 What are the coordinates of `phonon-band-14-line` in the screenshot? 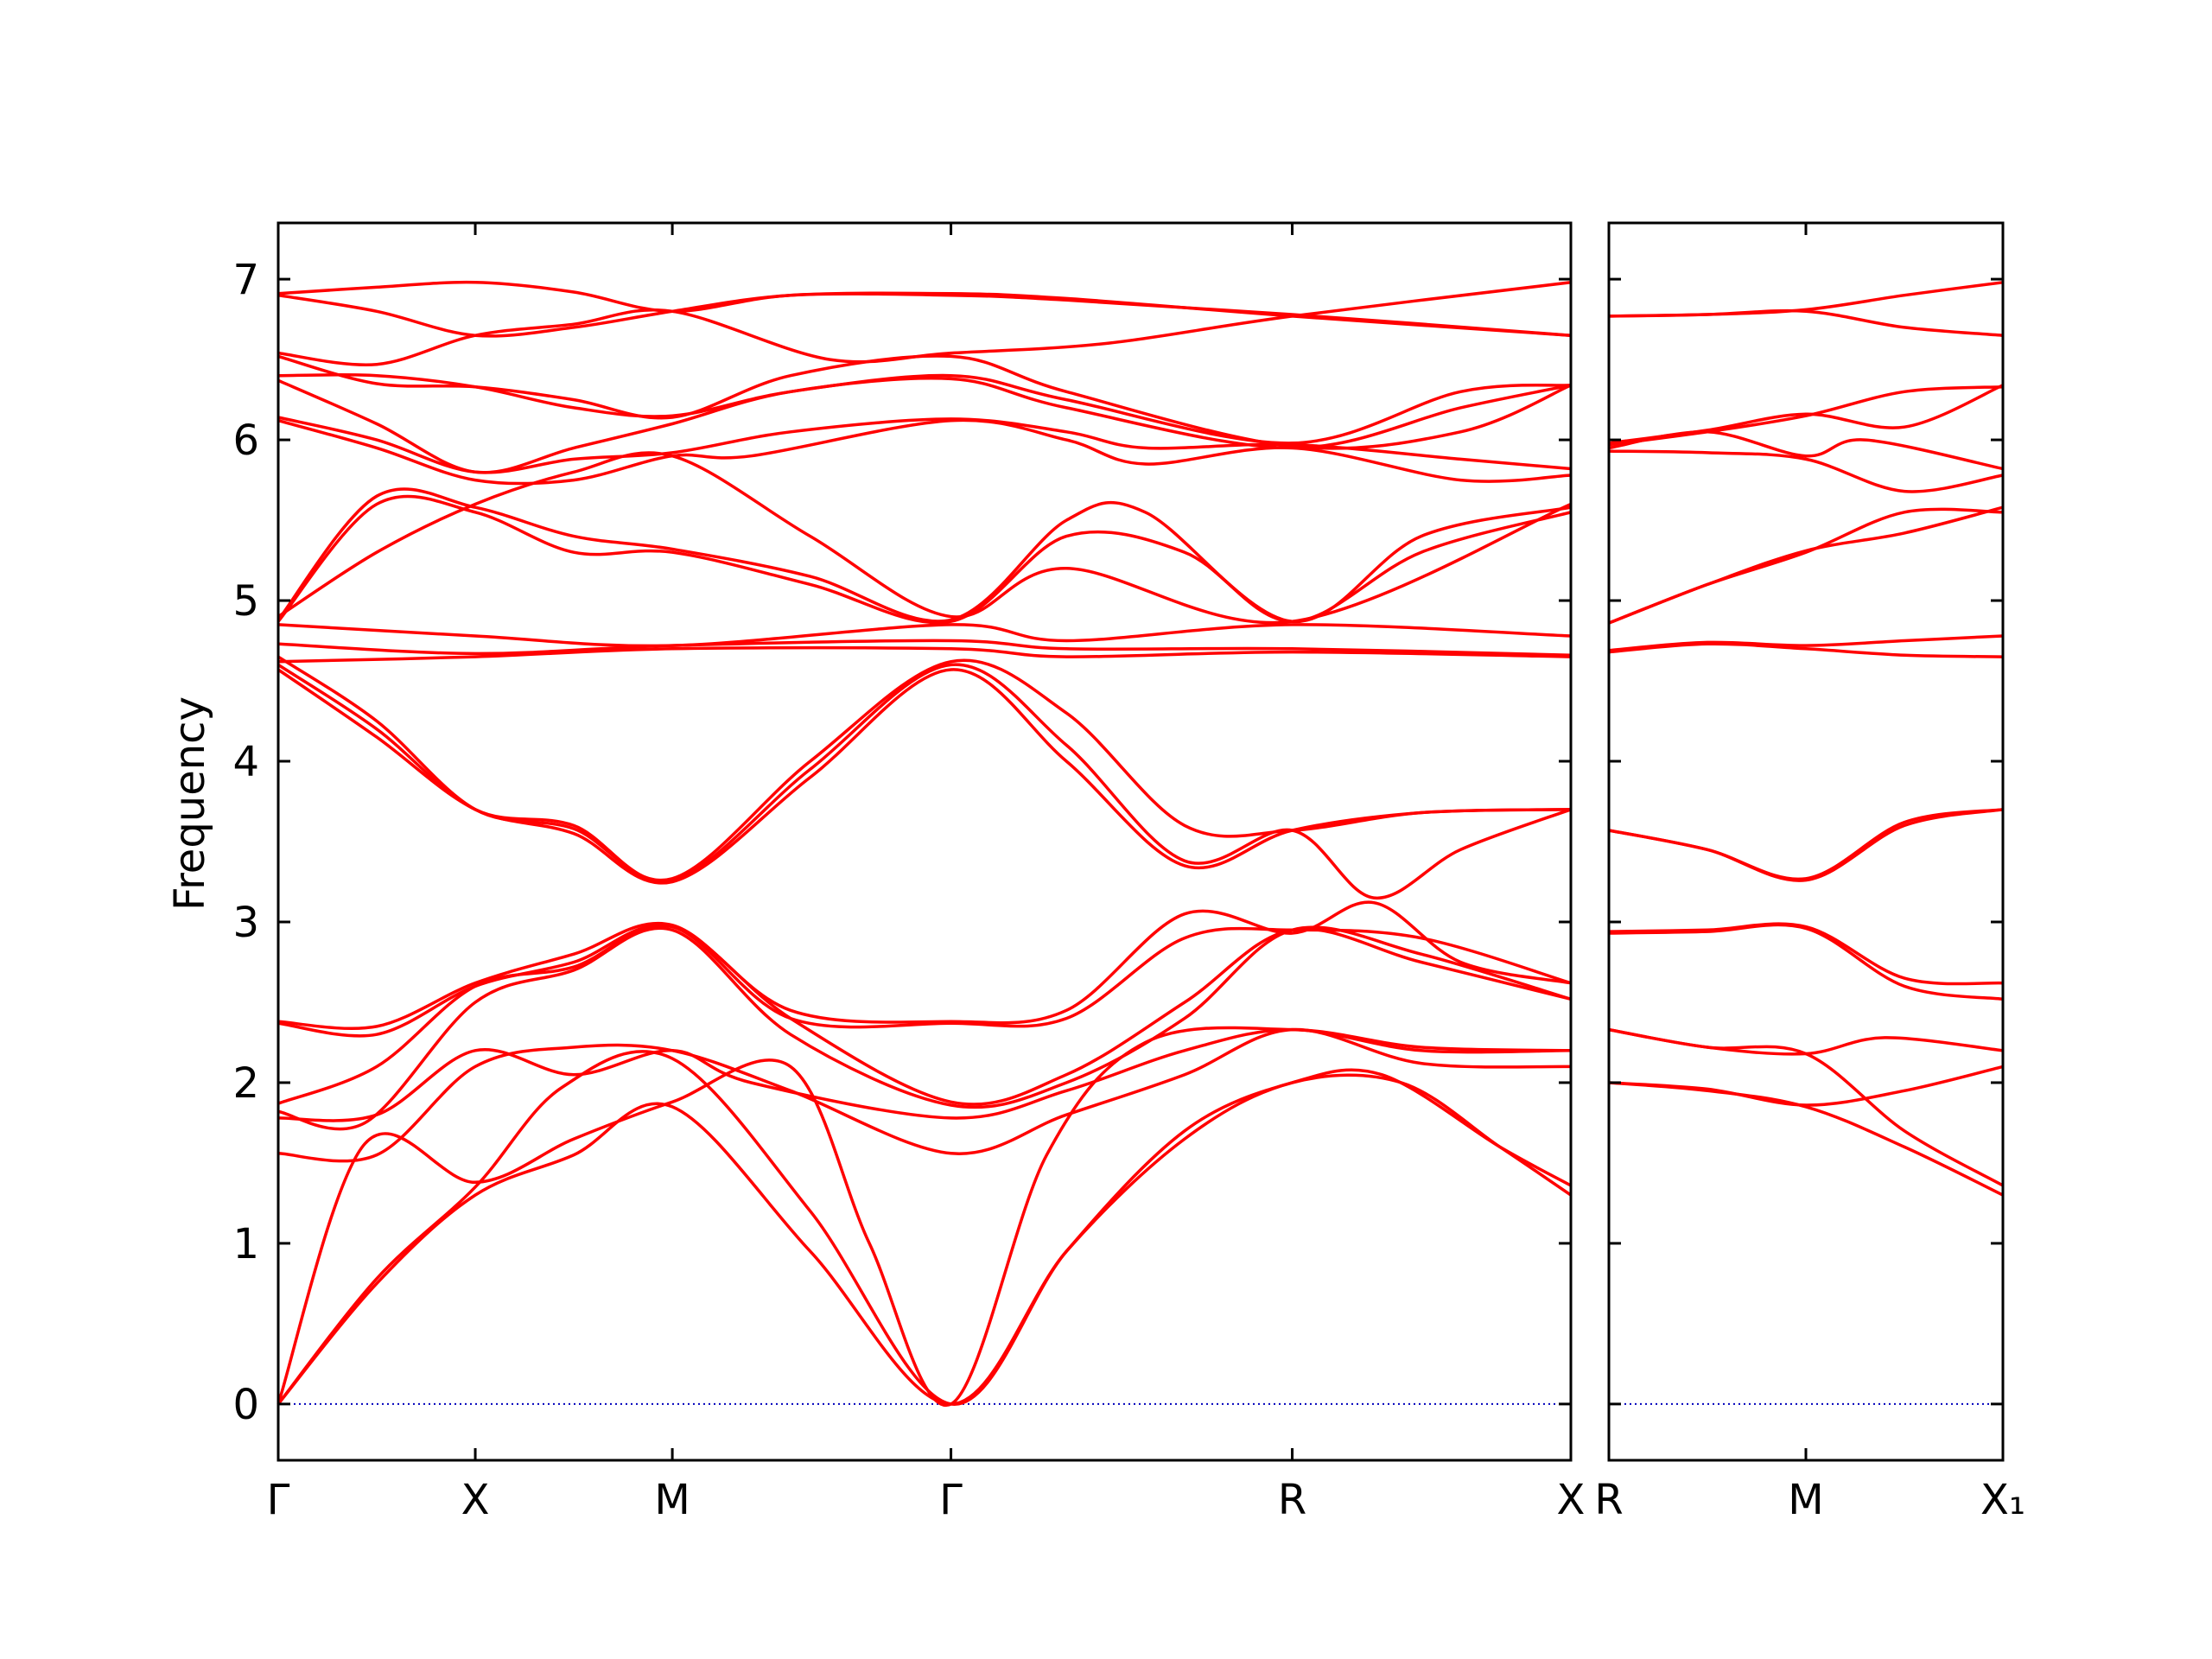 It's located at (924, 648).